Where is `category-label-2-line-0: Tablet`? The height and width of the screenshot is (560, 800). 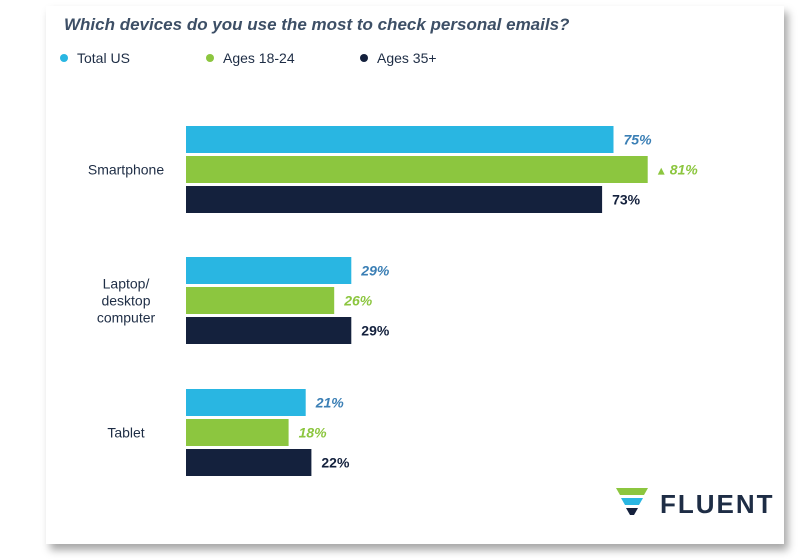 category-label-2-line-0: Tablet is located at coordinates (125, 433).